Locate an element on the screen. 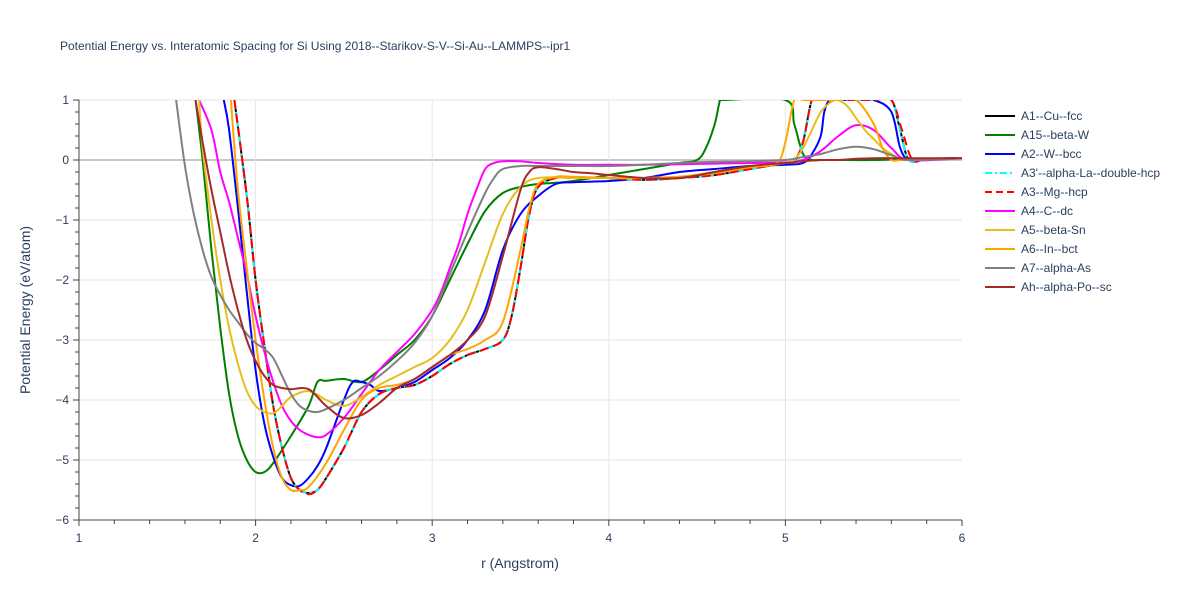  legend-item-label: A2--W--bcc is located at coordinates (1051, 154).